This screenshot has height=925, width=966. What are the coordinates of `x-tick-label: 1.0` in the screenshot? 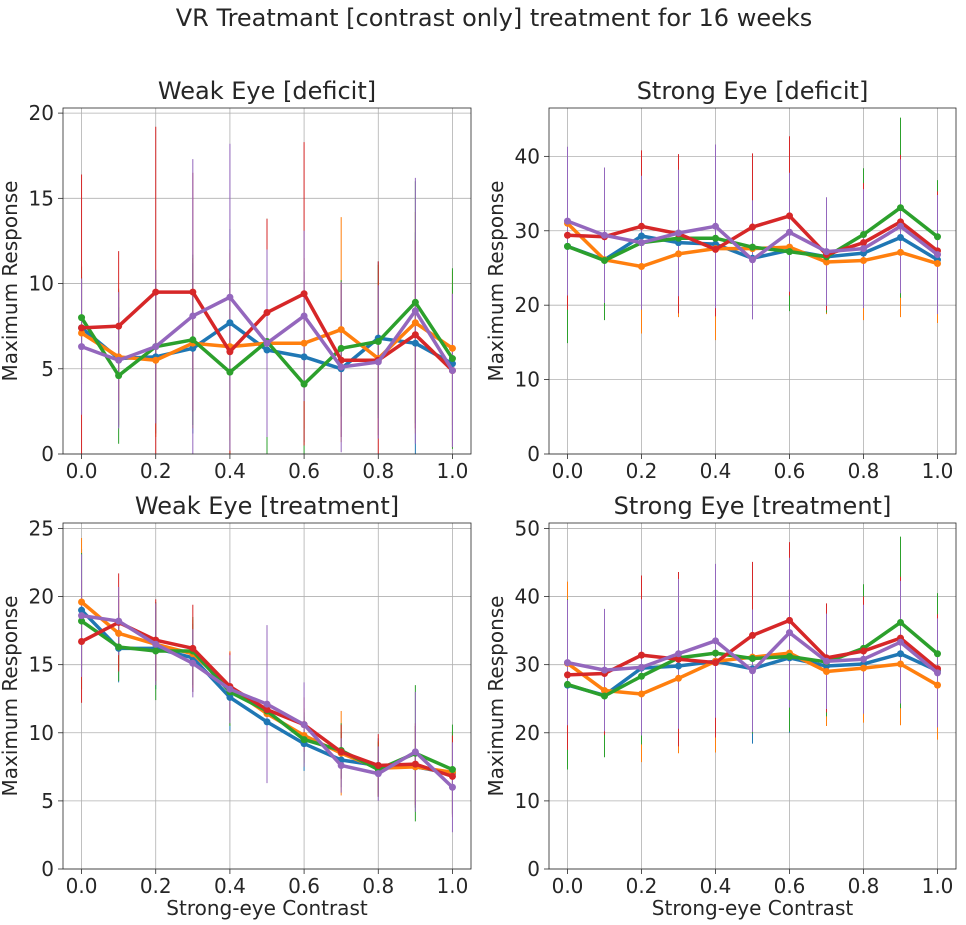 It's located at (453, 886).